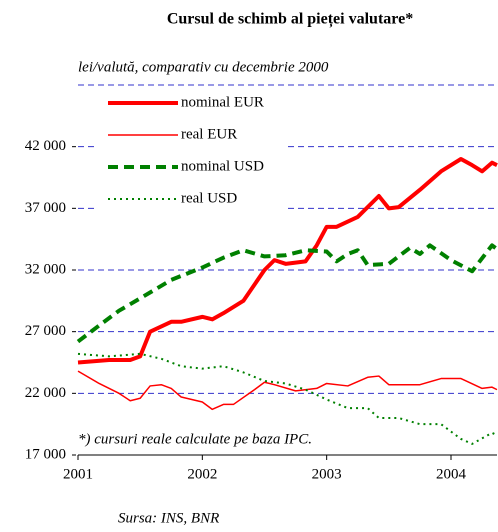  Describe the element at coordinates (45, 208) in the screenshot. I see `y-tick-label: 37 000` at that location.